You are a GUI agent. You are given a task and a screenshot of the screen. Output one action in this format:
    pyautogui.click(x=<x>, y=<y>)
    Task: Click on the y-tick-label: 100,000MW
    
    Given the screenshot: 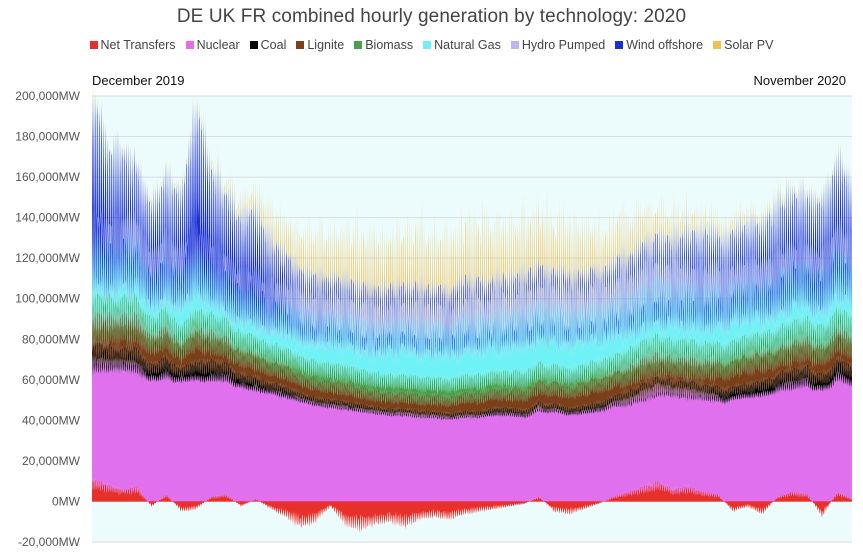 What is the action you would take?
    pyautogui.click(x=47, y=299)
    